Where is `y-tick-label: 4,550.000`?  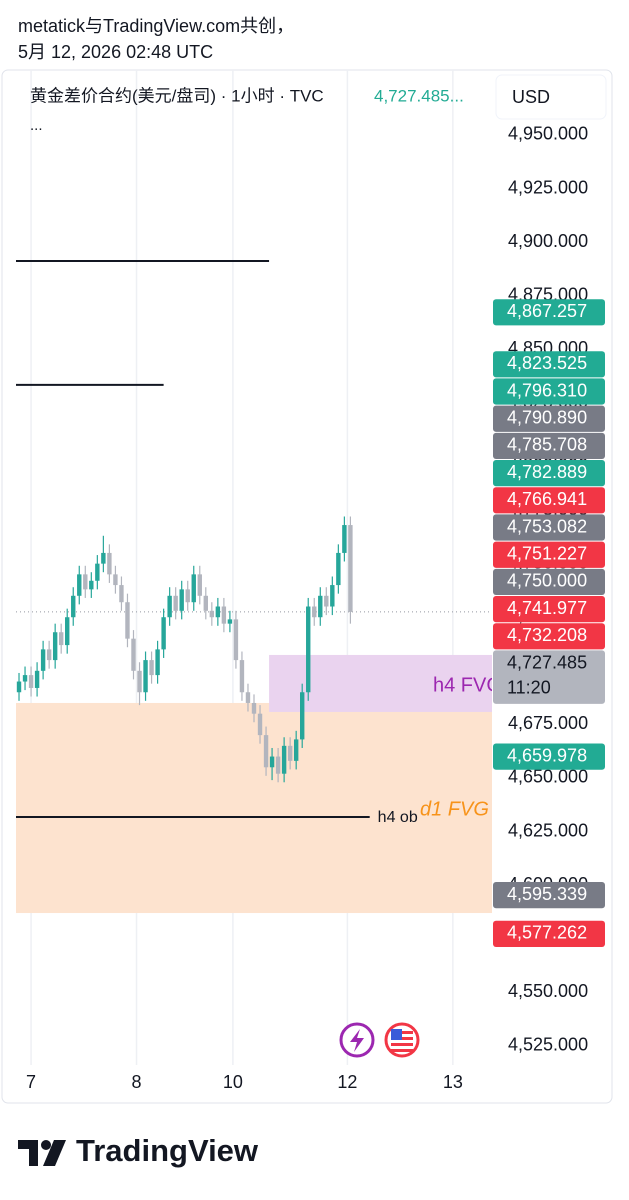
y-tick-label: 4,550.000 is located at coordinates (548, 991).